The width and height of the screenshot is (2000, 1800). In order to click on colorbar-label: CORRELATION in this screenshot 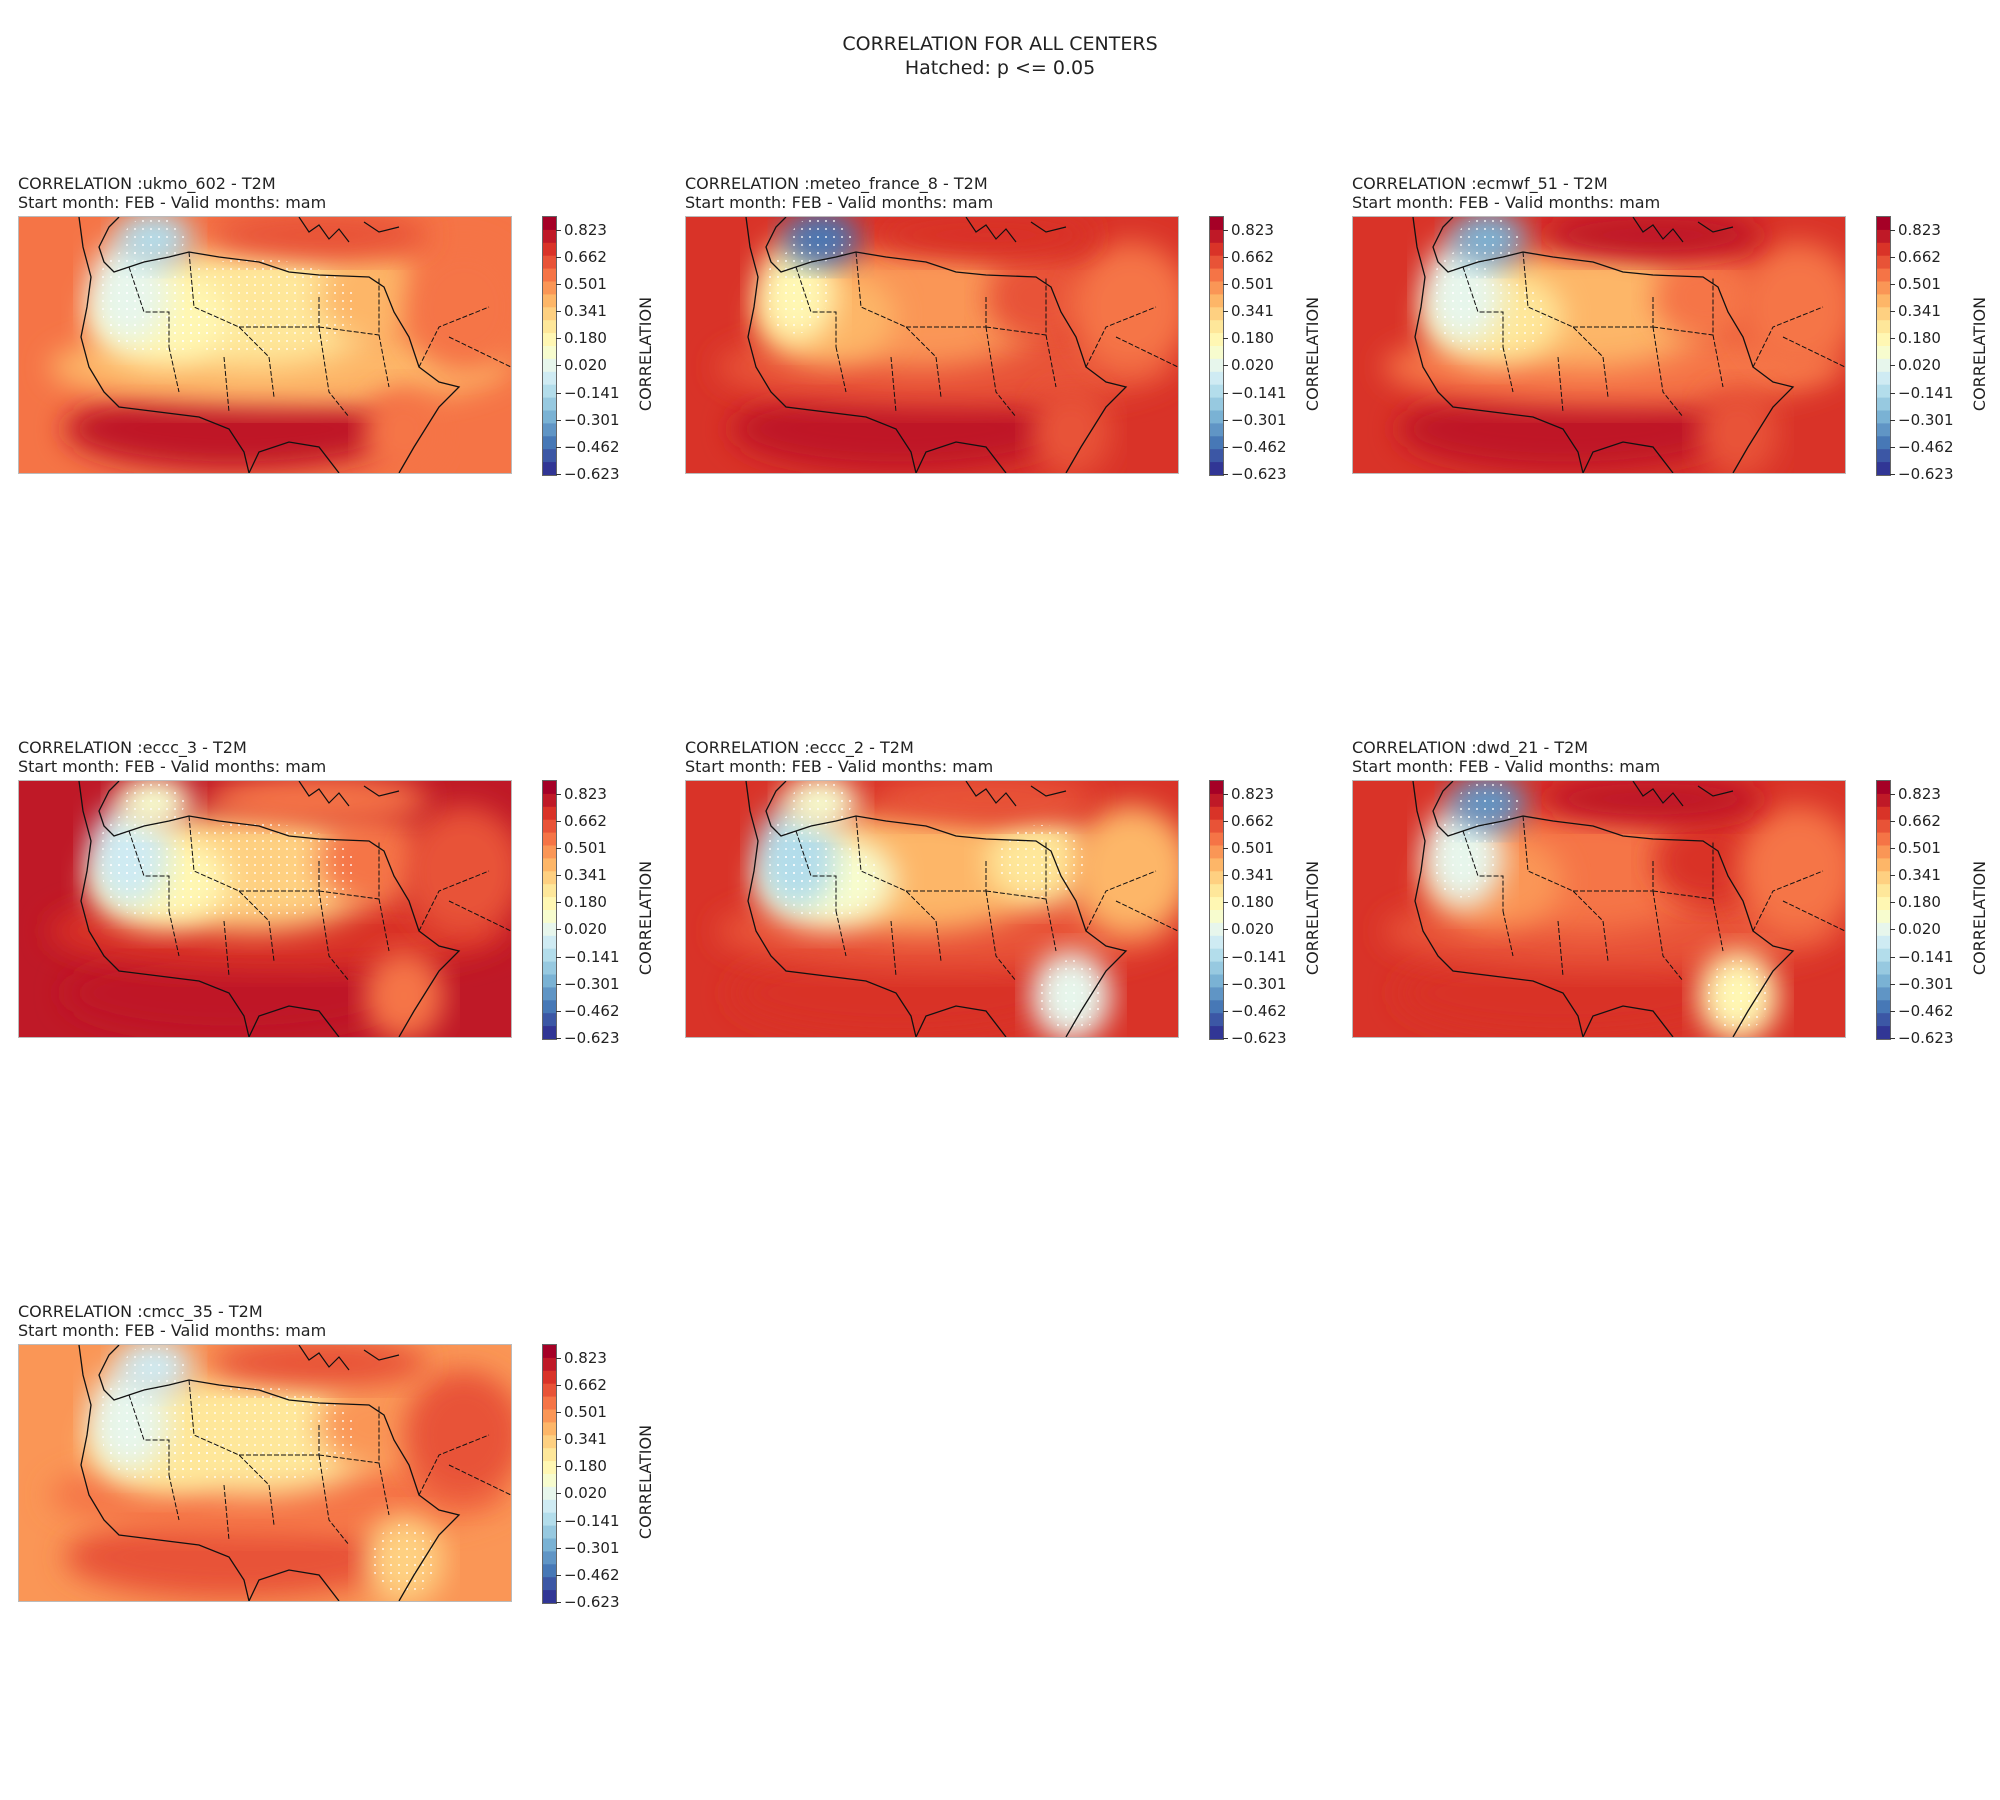, I will do `click(1312, 354)`.